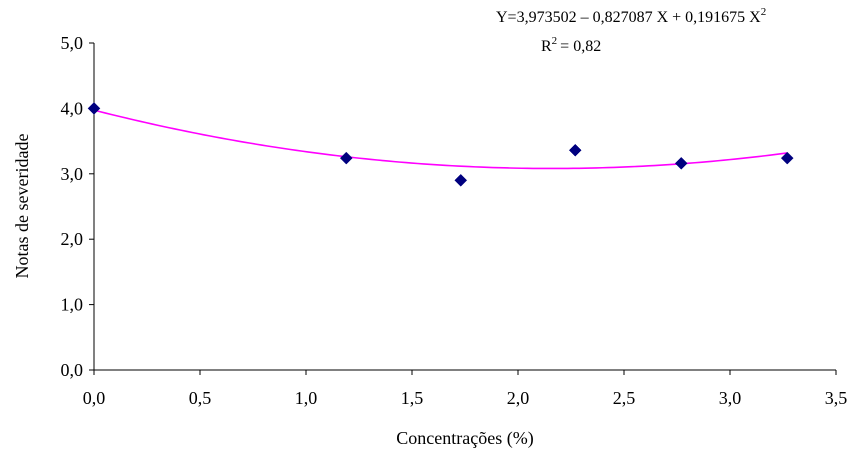  I want to click on x-tick-label: 2,0, so click(518, 398).